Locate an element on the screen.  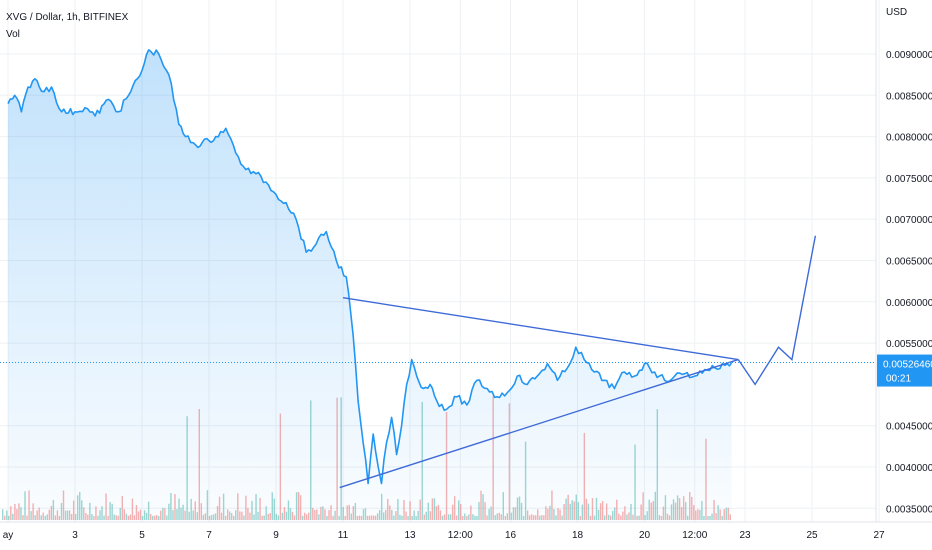
time-tick-label: 5 is located at coordinates (142, 535).